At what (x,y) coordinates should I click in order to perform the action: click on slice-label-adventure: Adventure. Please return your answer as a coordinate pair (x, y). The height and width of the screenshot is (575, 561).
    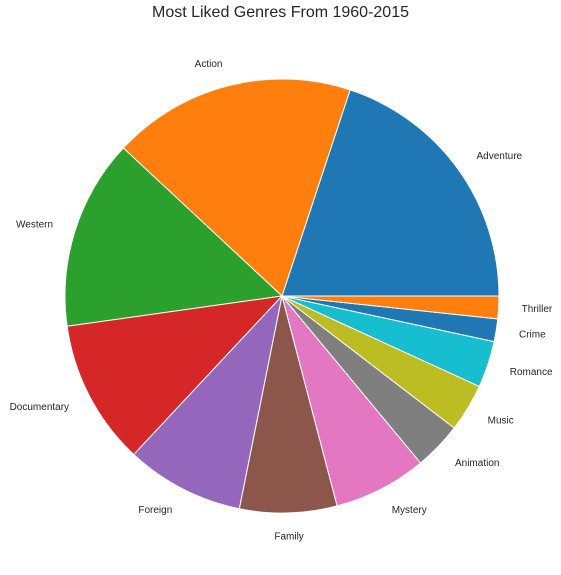
    Looking at the image, I should click on (500, 156).